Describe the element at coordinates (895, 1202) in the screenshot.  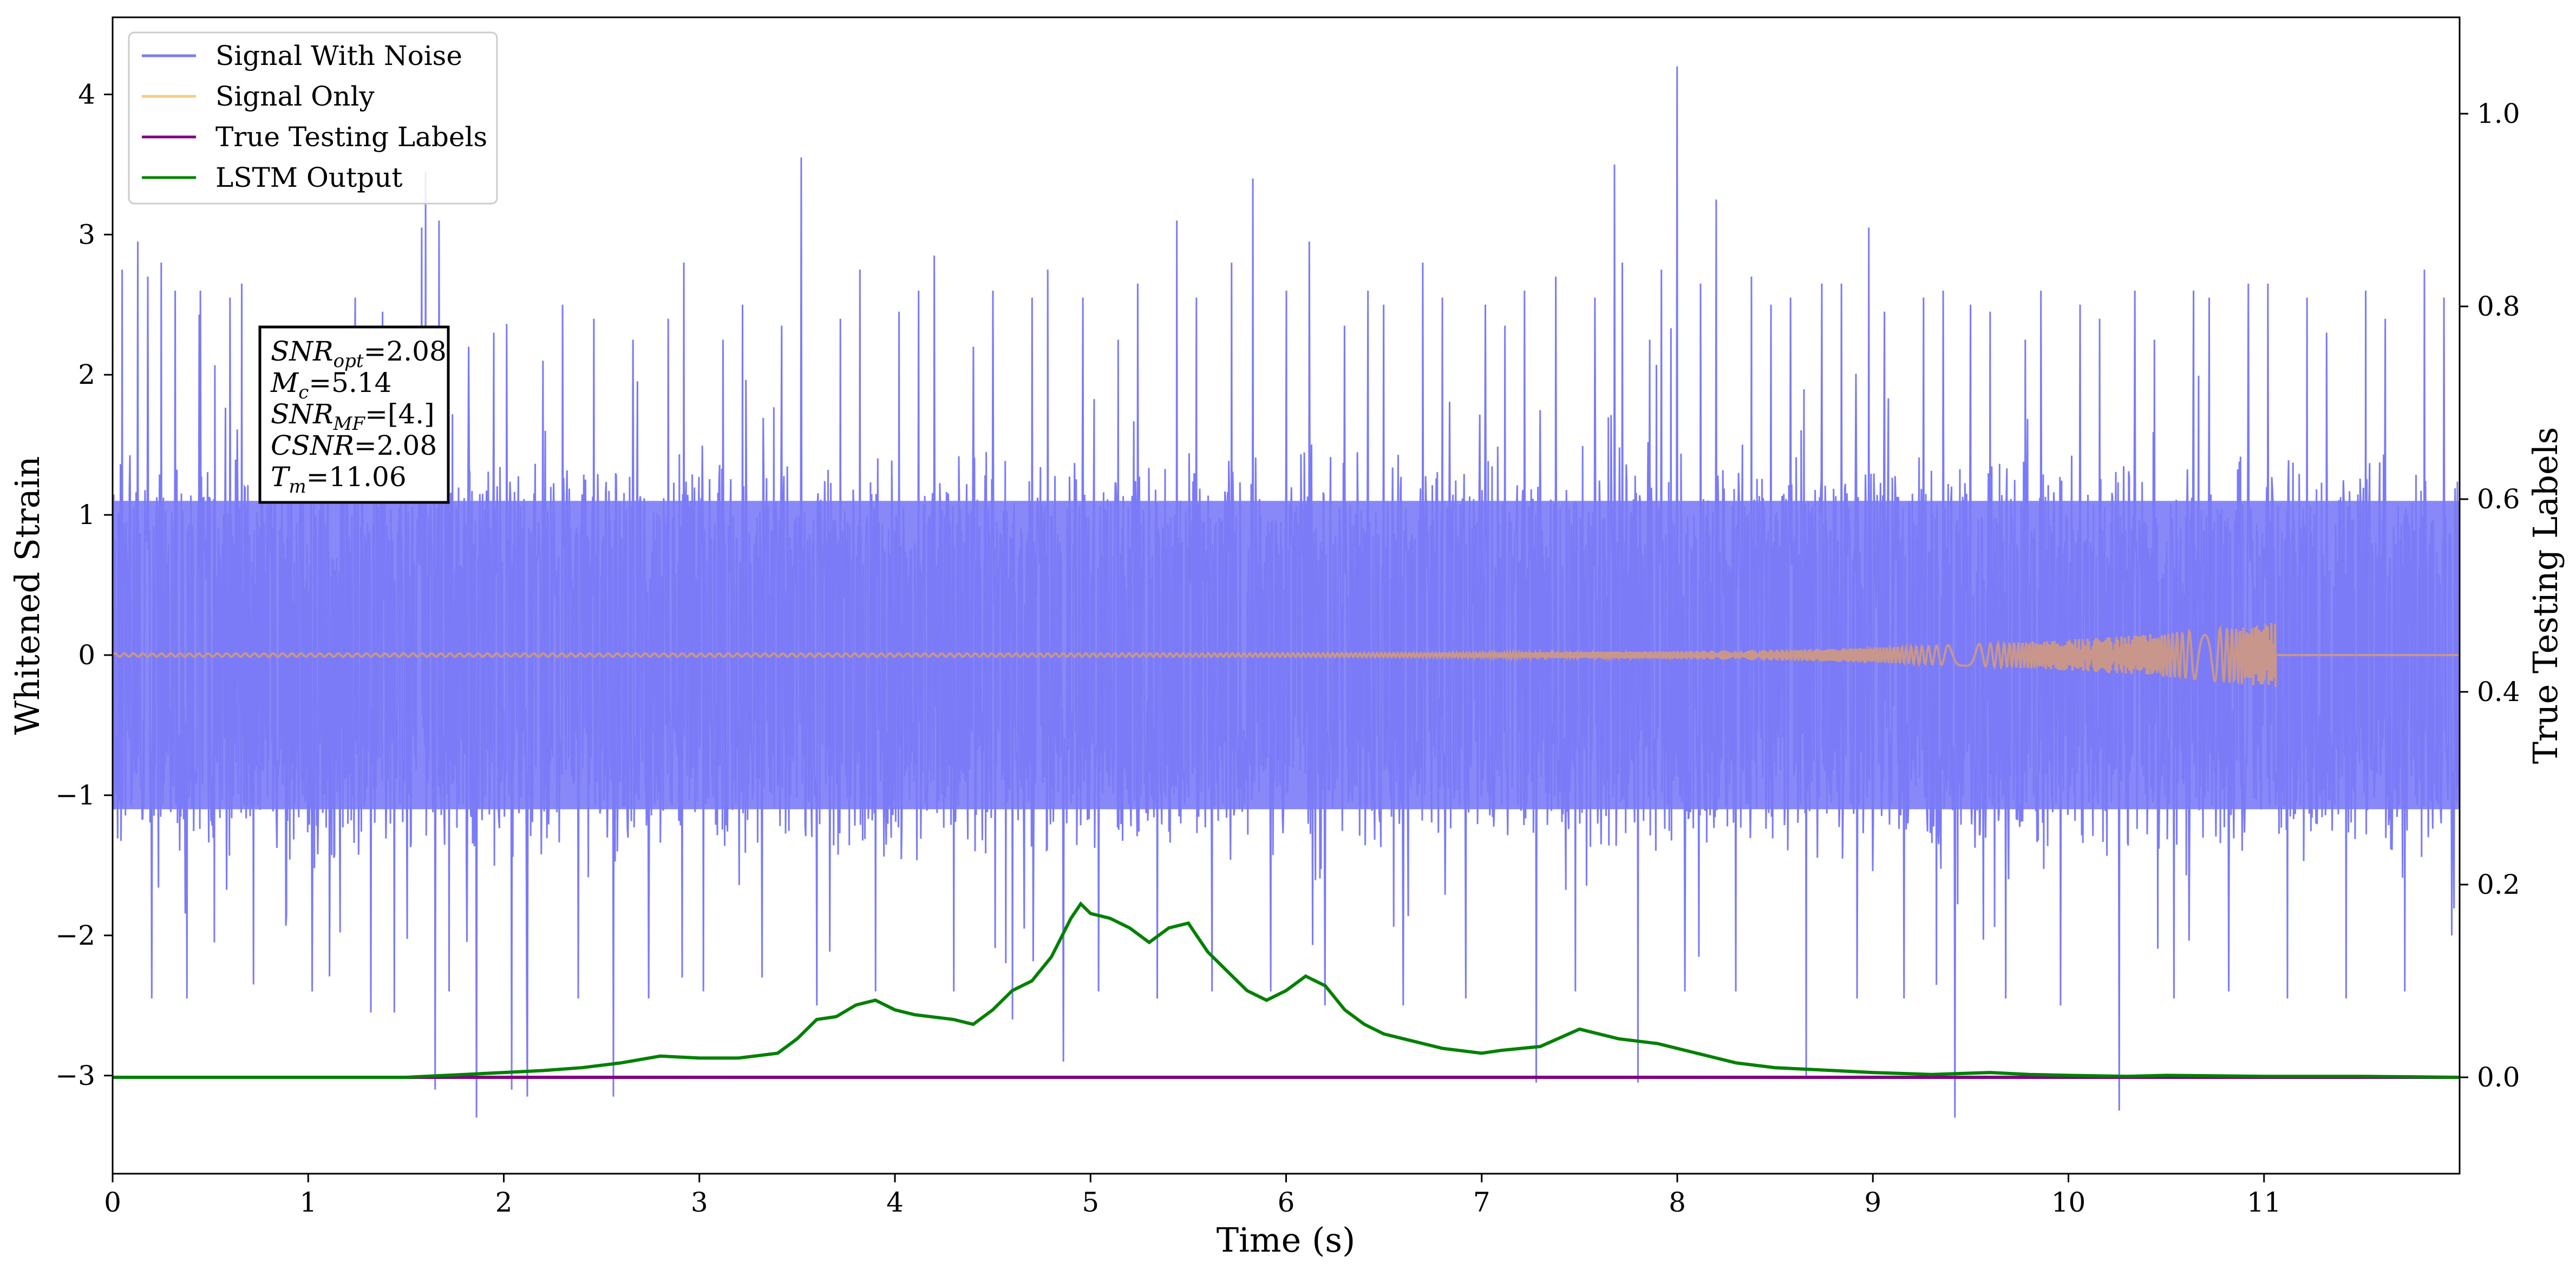
I see `x-tick-label: 4` at that location.